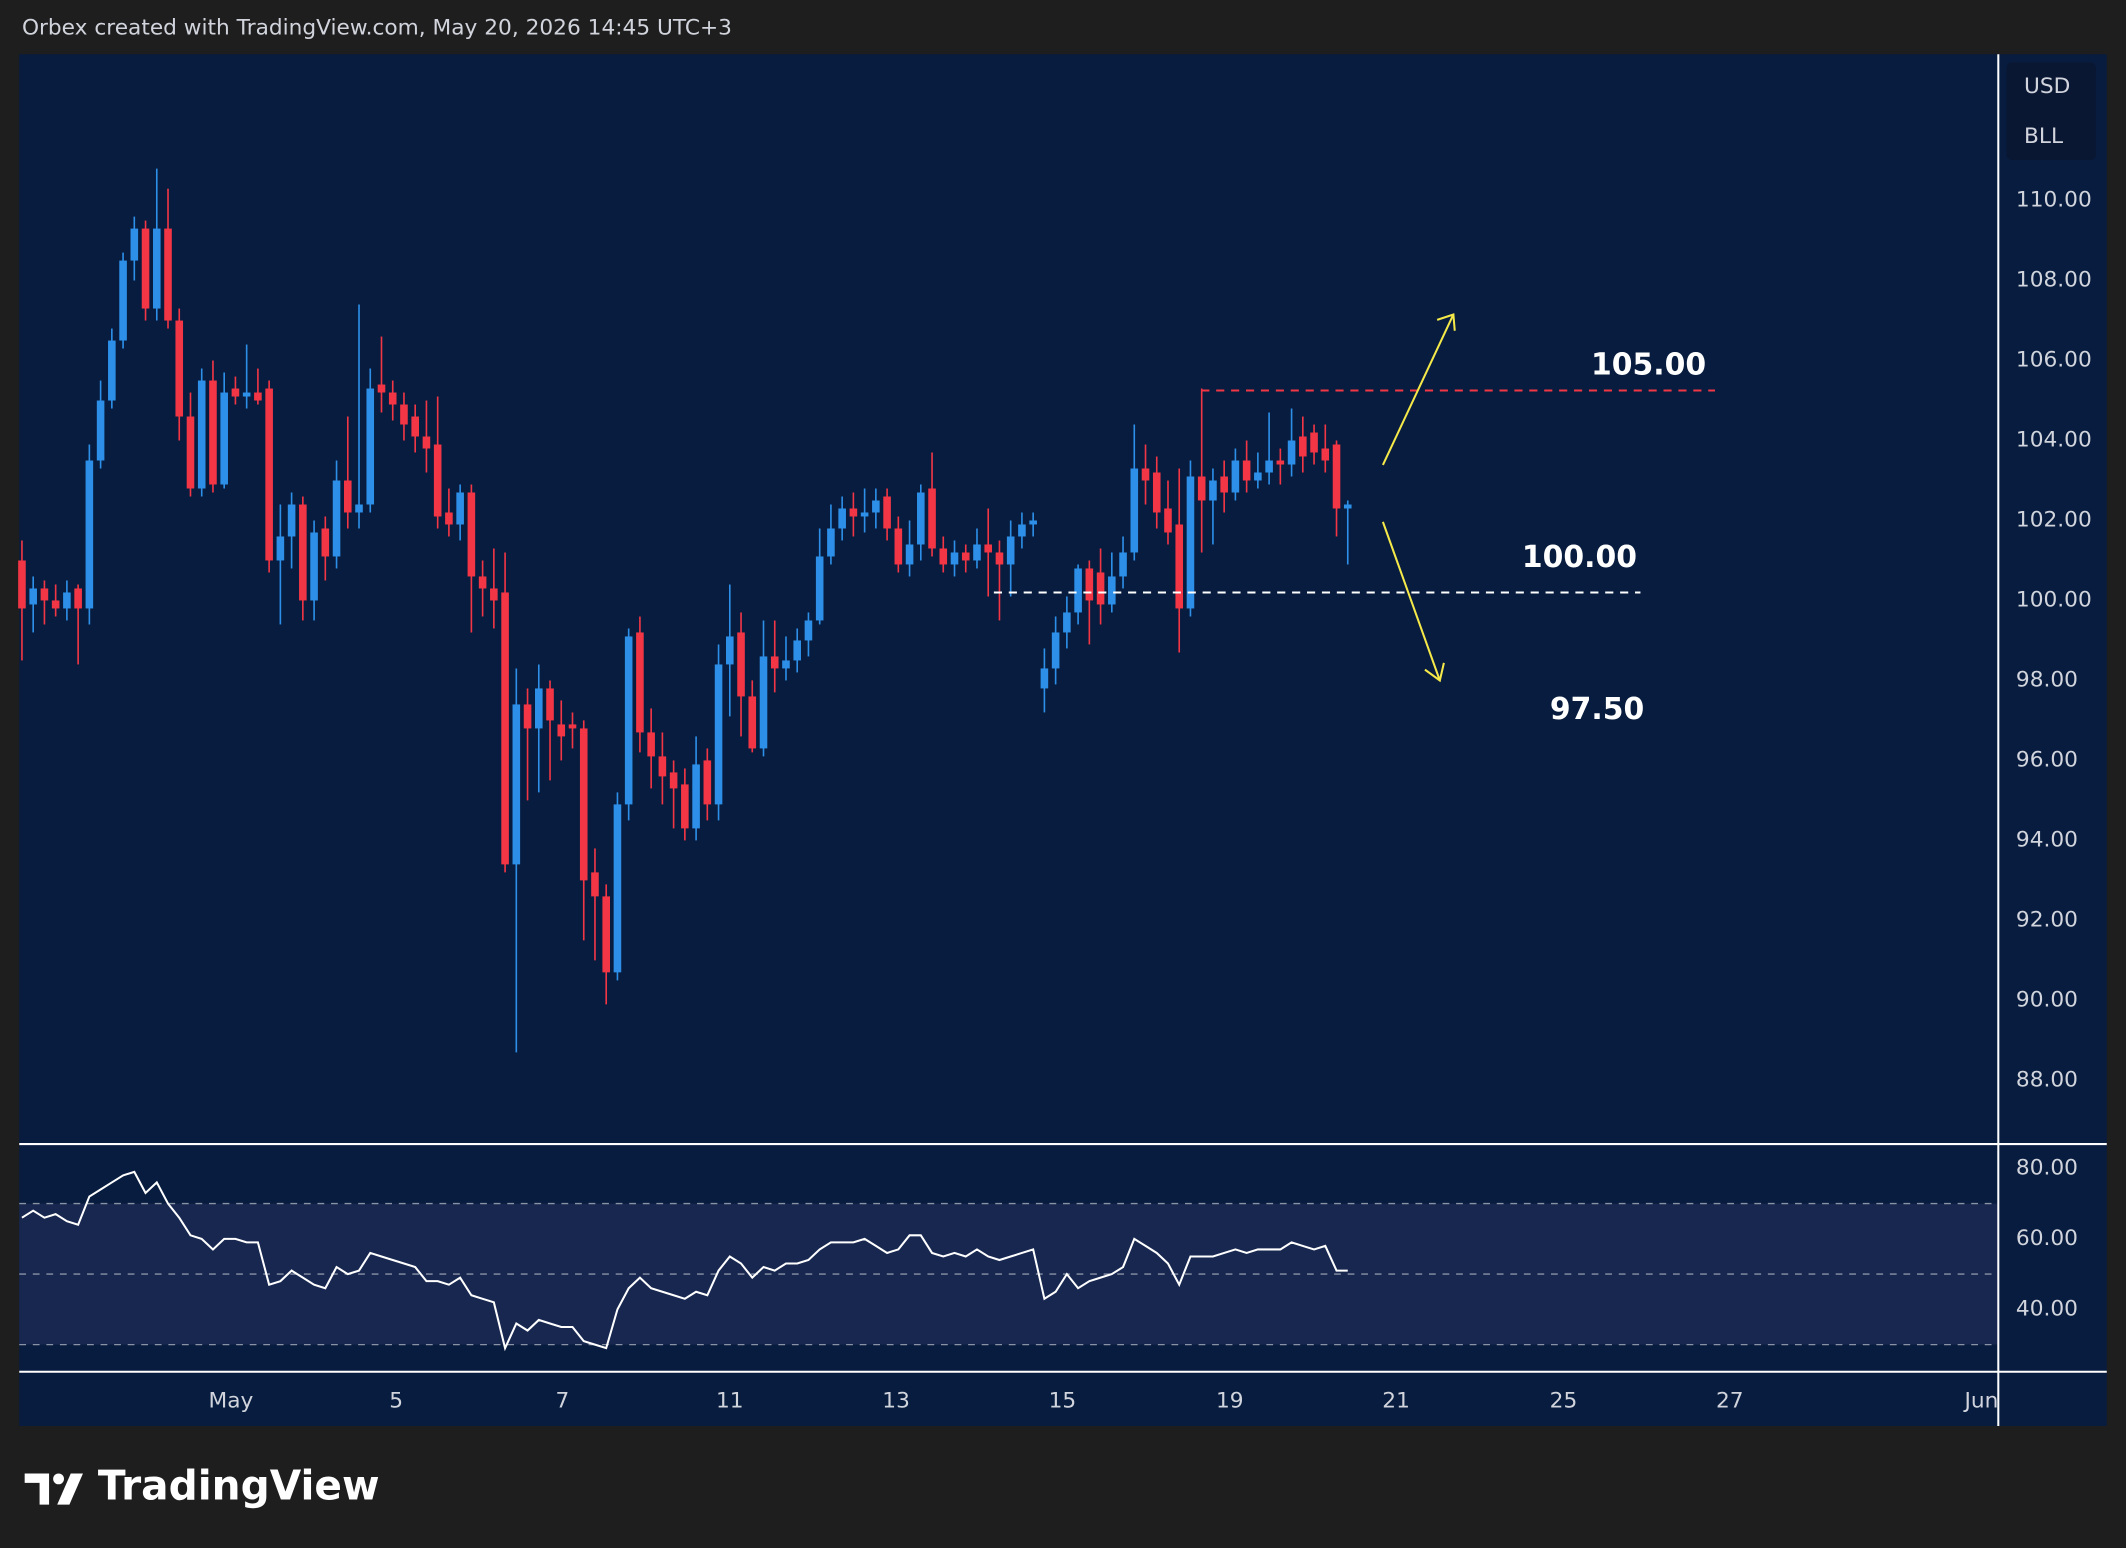  What do you see at coordinates (1230, 1401) in the screenshot?
I see `x-tick-label: 19` at bounding box center [1230, 1401].